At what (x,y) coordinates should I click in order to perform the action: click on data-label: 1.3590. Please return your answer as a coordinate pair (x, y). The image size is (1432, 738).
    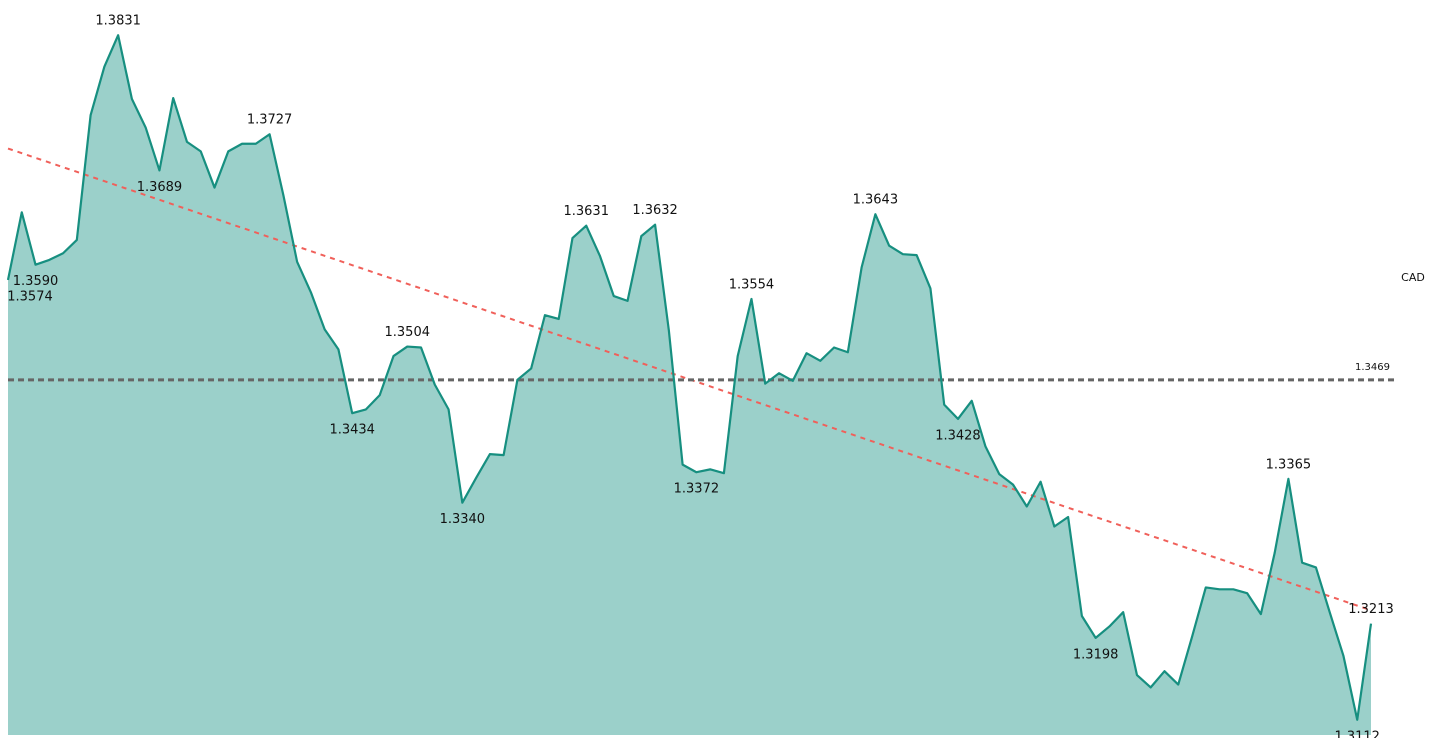
    Looking at the image, I should click on (36, 281).